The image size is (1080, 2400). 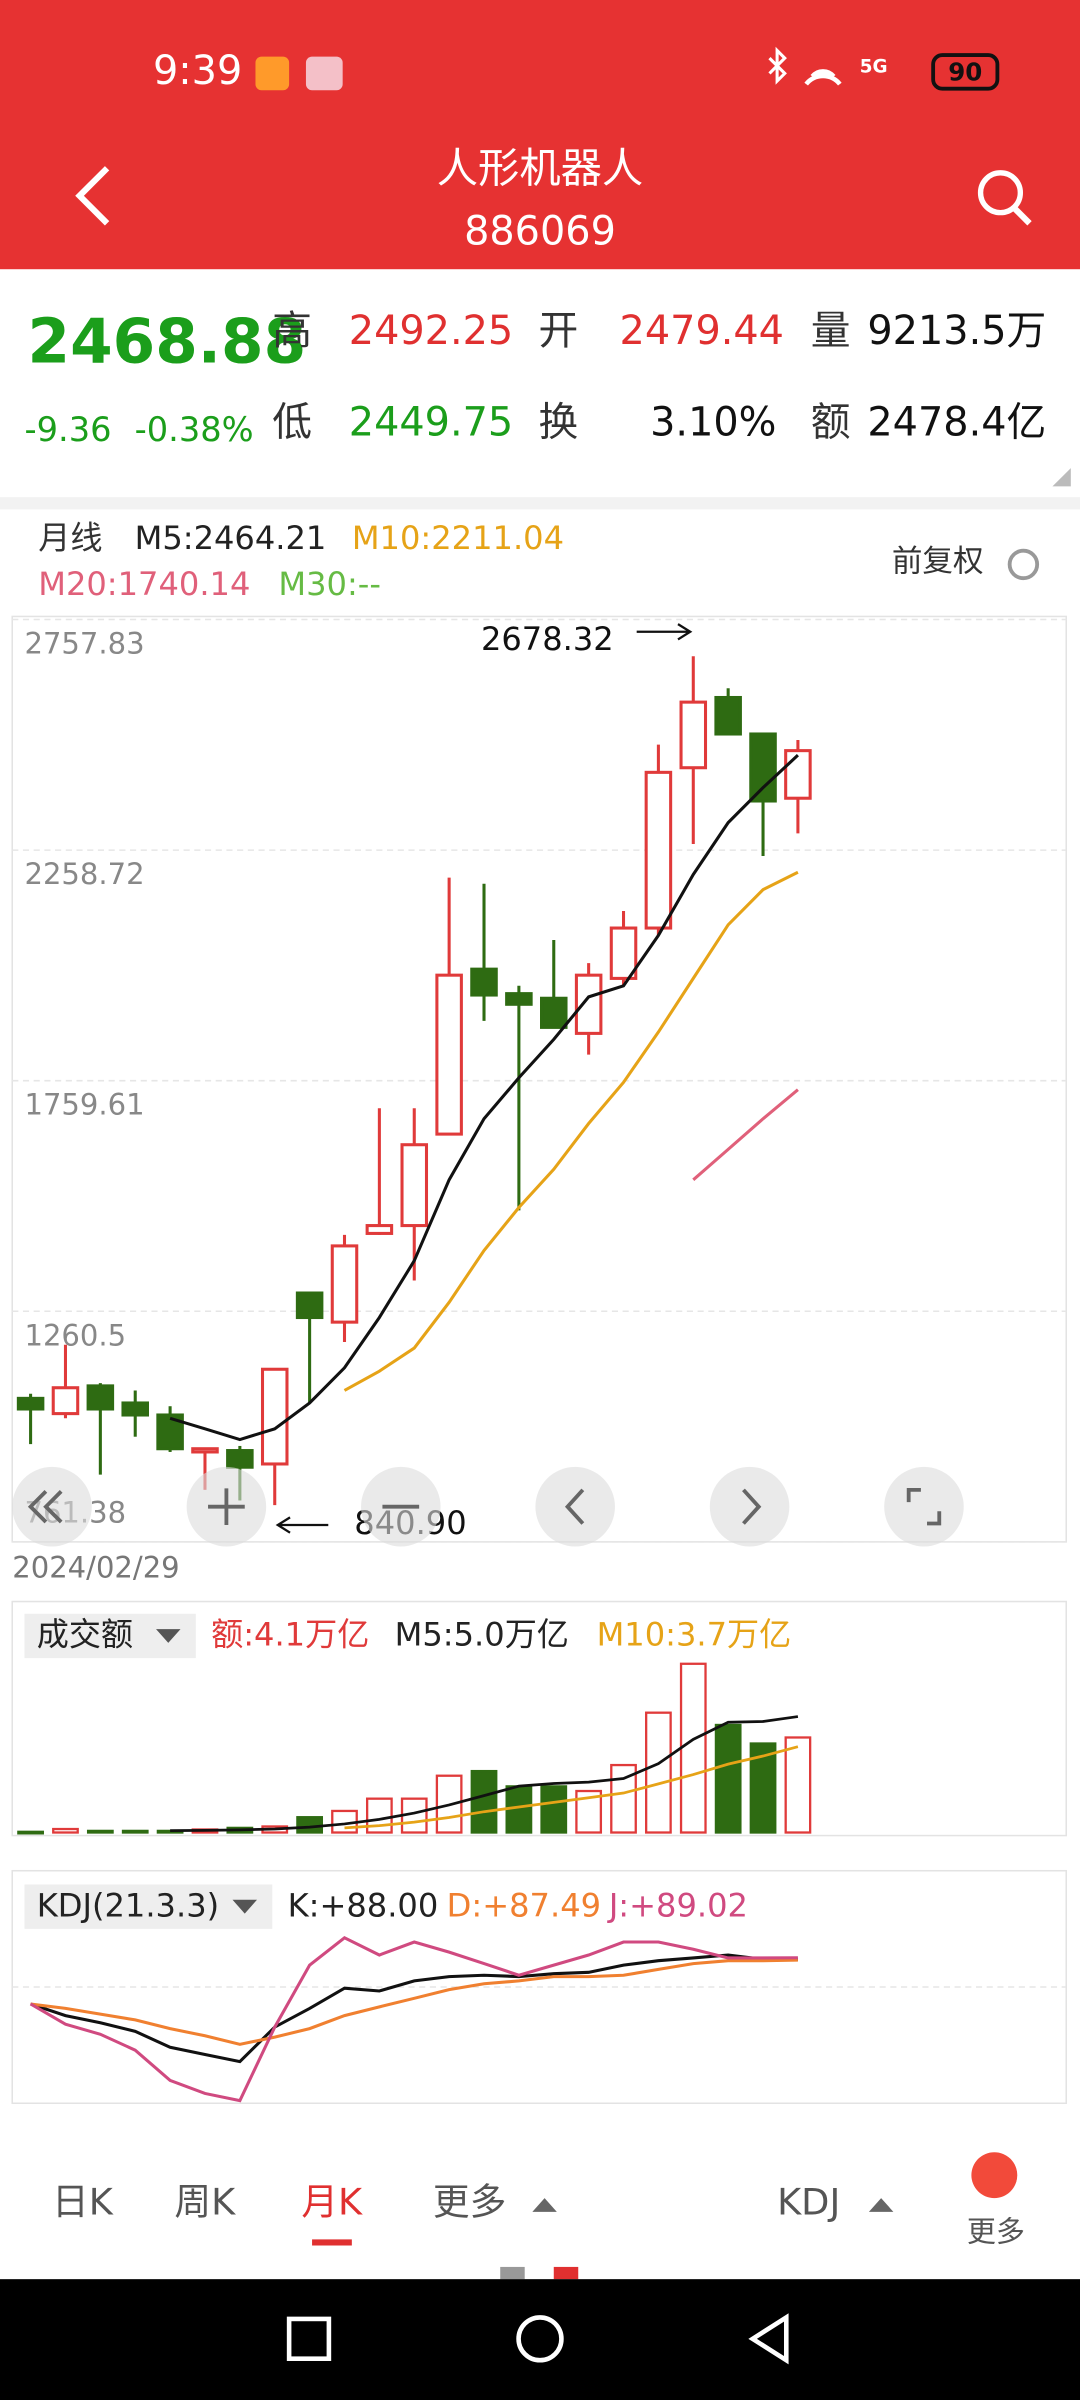 What do you see at coordinates (874, 66) in the screenshot?
I see `network: 5G` at bounding box center [874, 66].